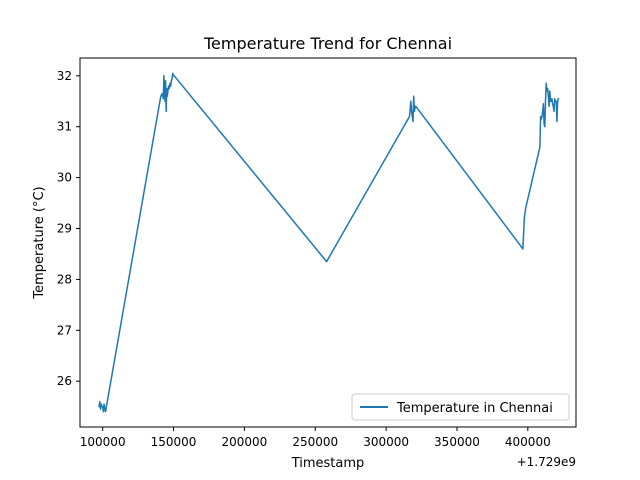 Image resolution: width=640 pixels, height=480 pixels. I want to click on y-tick-label: 27, so click(64, 330).